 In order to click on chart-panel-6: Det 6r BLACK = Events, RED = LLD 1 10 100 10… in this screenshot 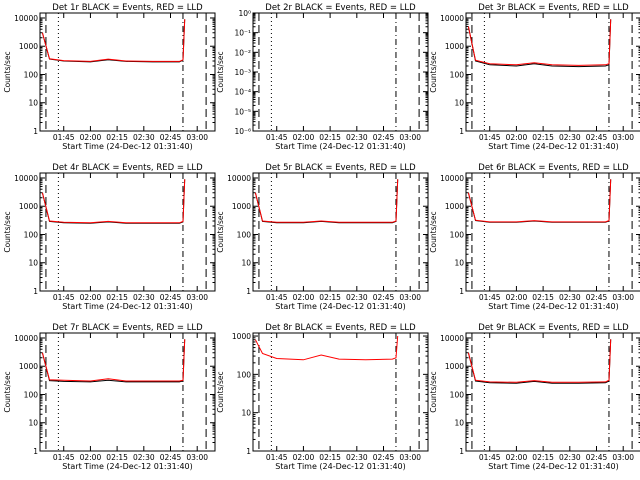, I will do `click(534, 237)`.